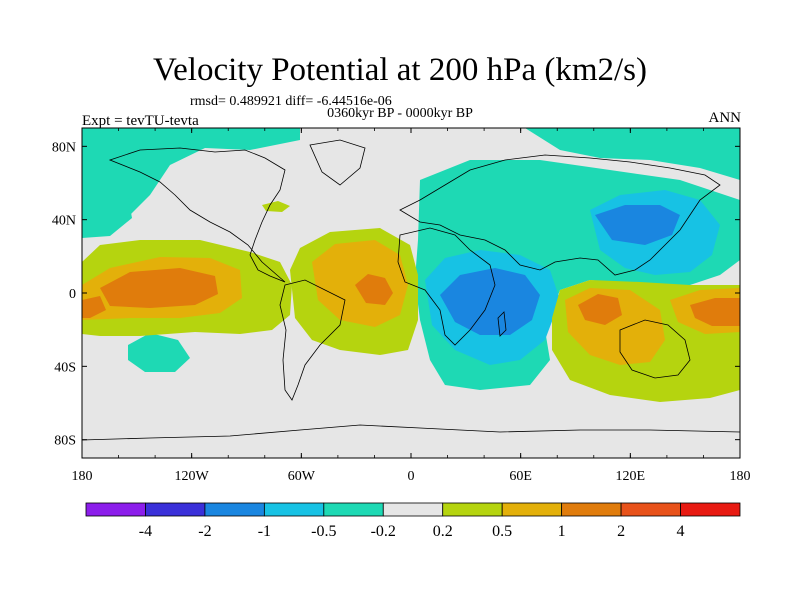 Image resolution: width=800 pixels, height=600 pixels. What do you see at coordinates (323, 531) in the screenshot?
I see `colorbar-label: -0.5` at bounding box center [323, 531].